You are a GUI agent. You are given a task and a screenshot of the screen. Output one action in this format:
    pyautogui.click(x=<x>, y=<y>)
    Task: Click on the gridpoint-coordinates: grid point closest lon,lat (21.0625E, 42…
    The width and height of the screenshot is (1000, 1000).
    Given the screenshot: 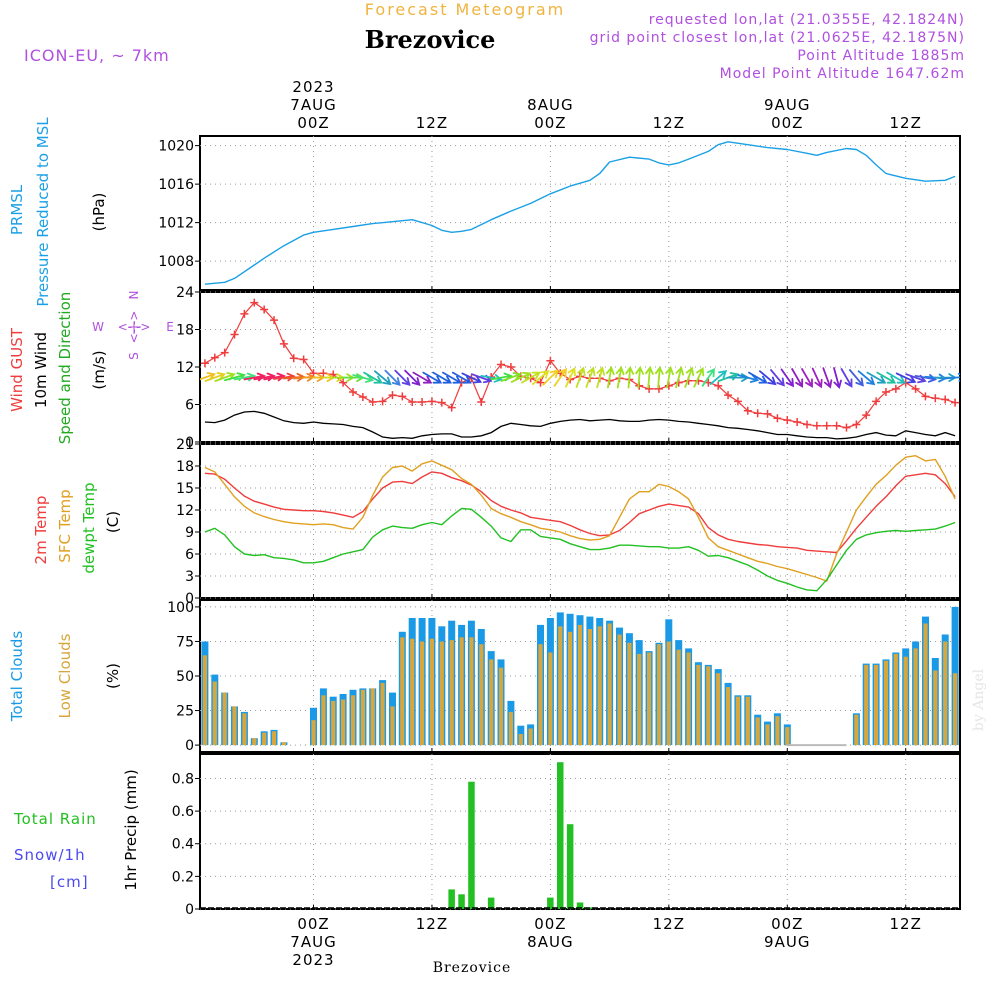 What is the action you would take?
    pyautogui.click(x=777, y=38)
    